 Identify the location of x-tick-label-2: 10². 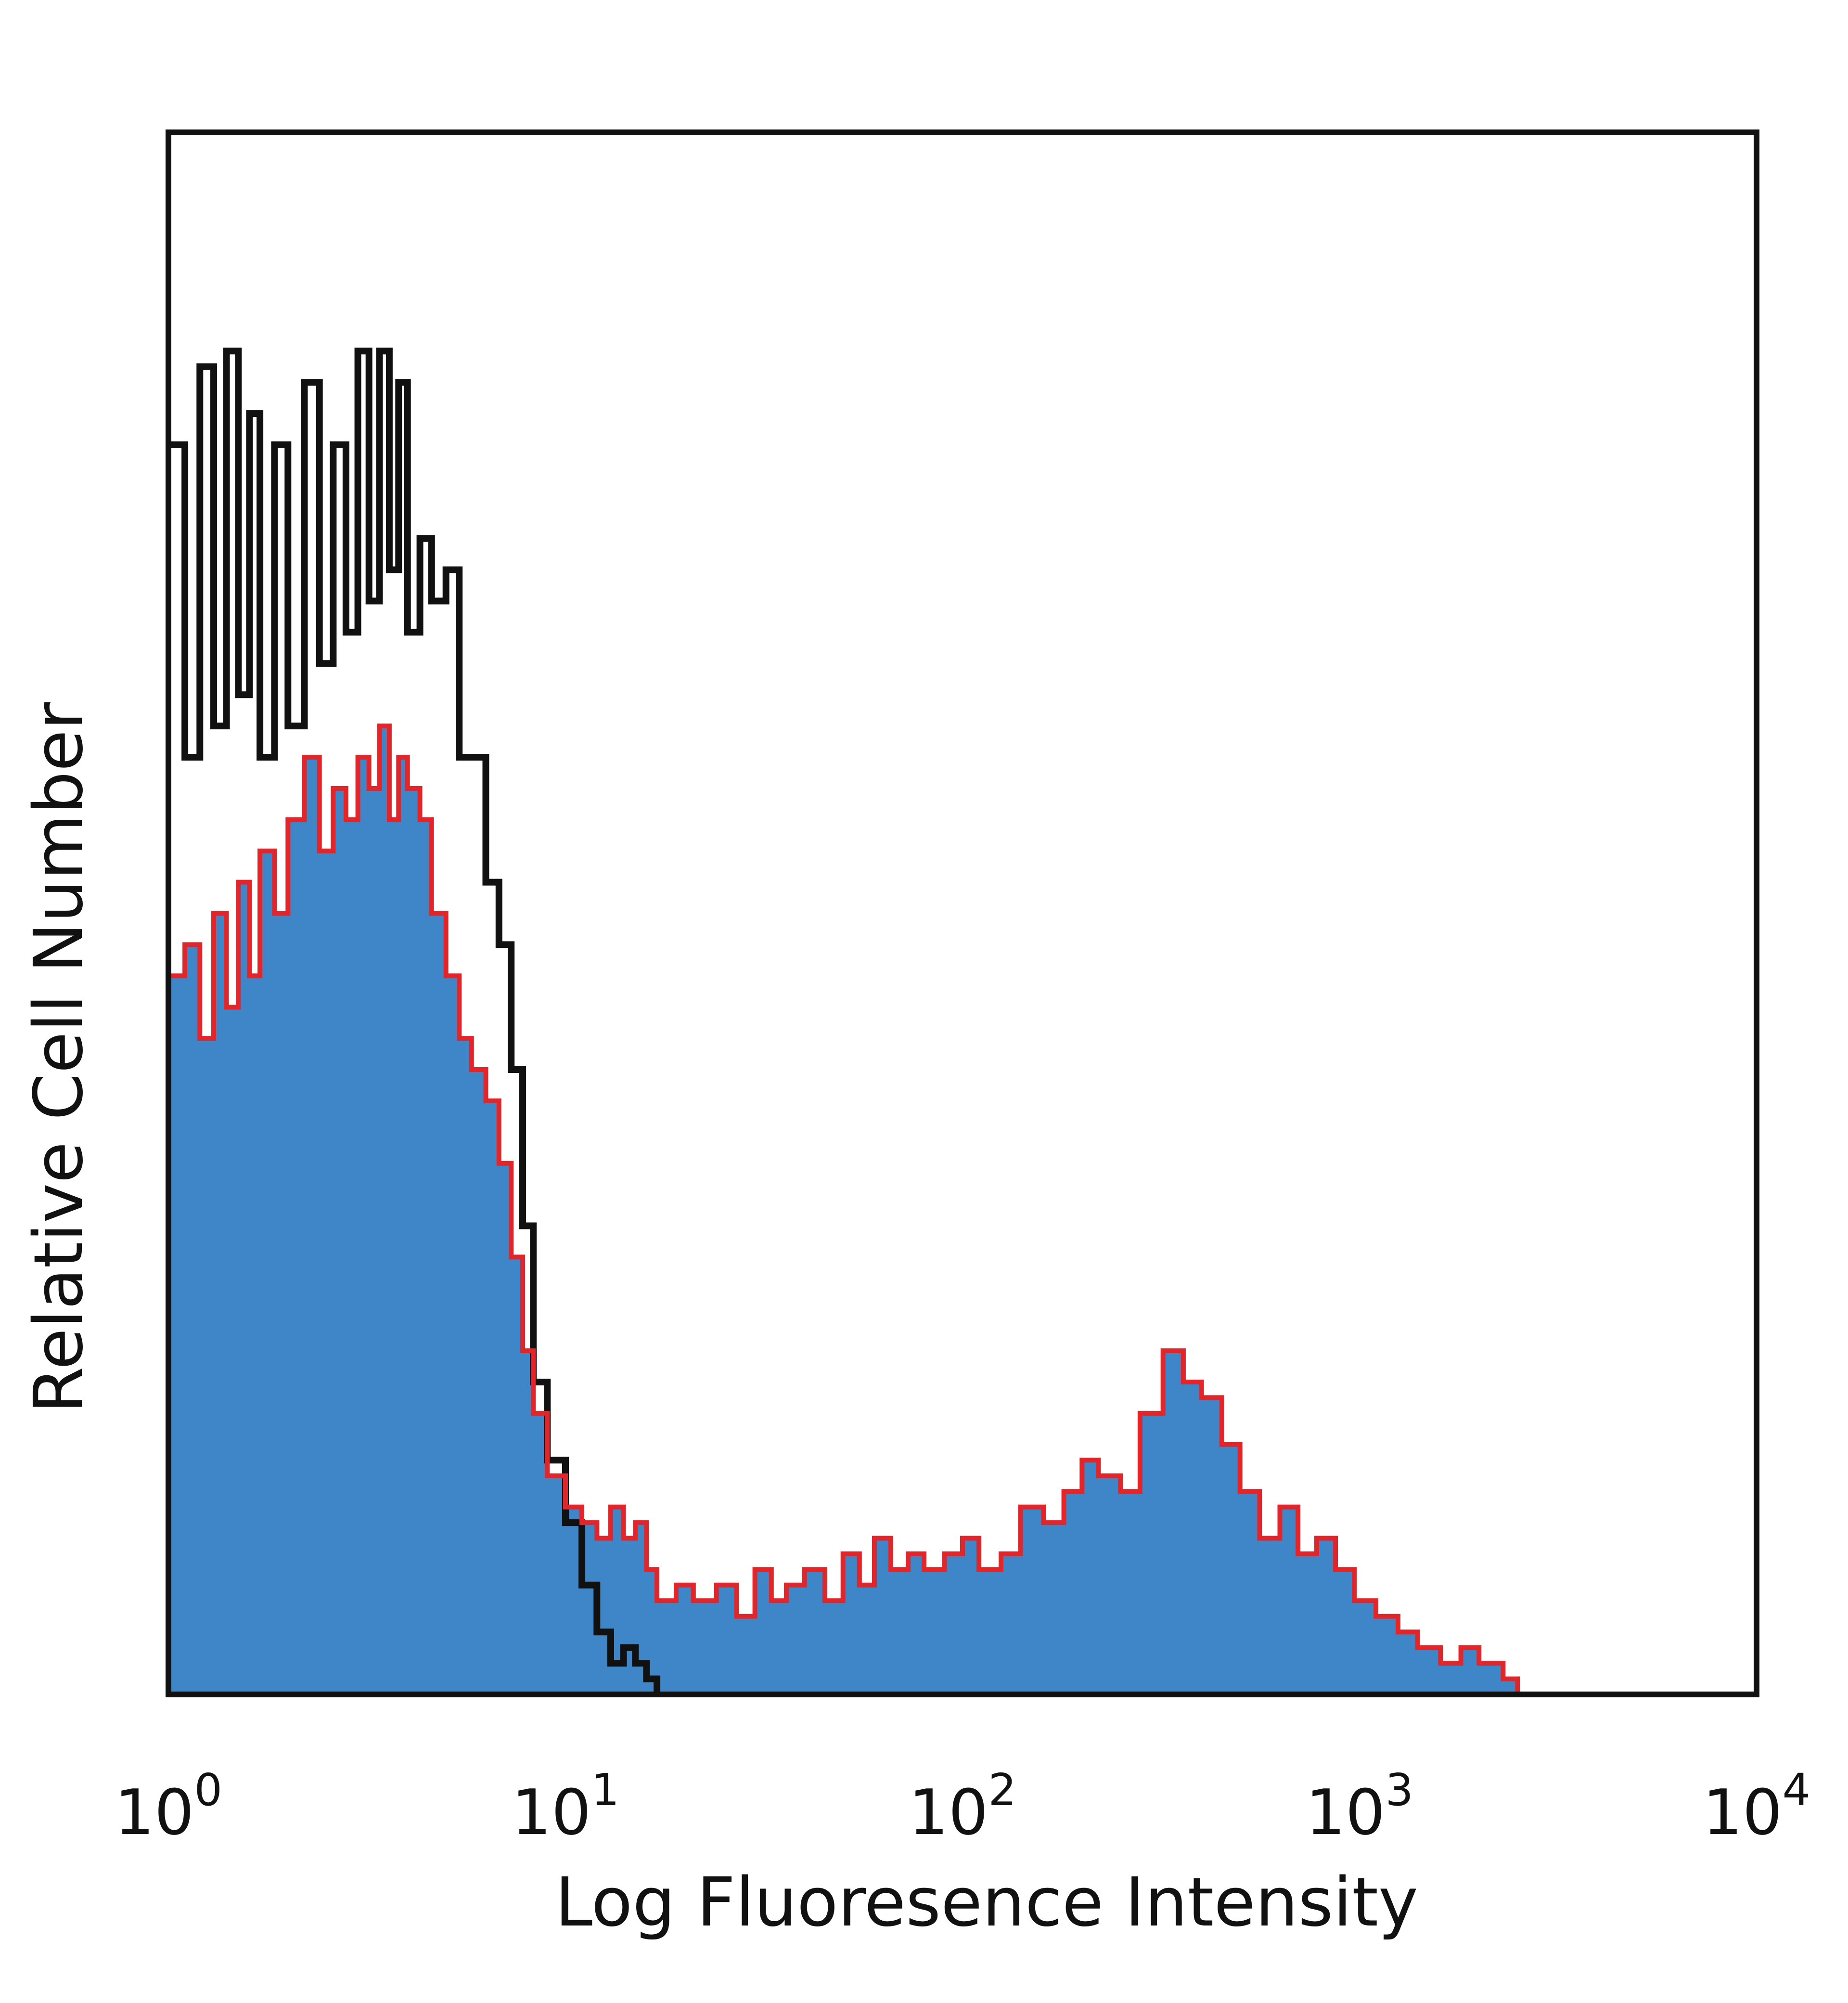
(962, 1806).